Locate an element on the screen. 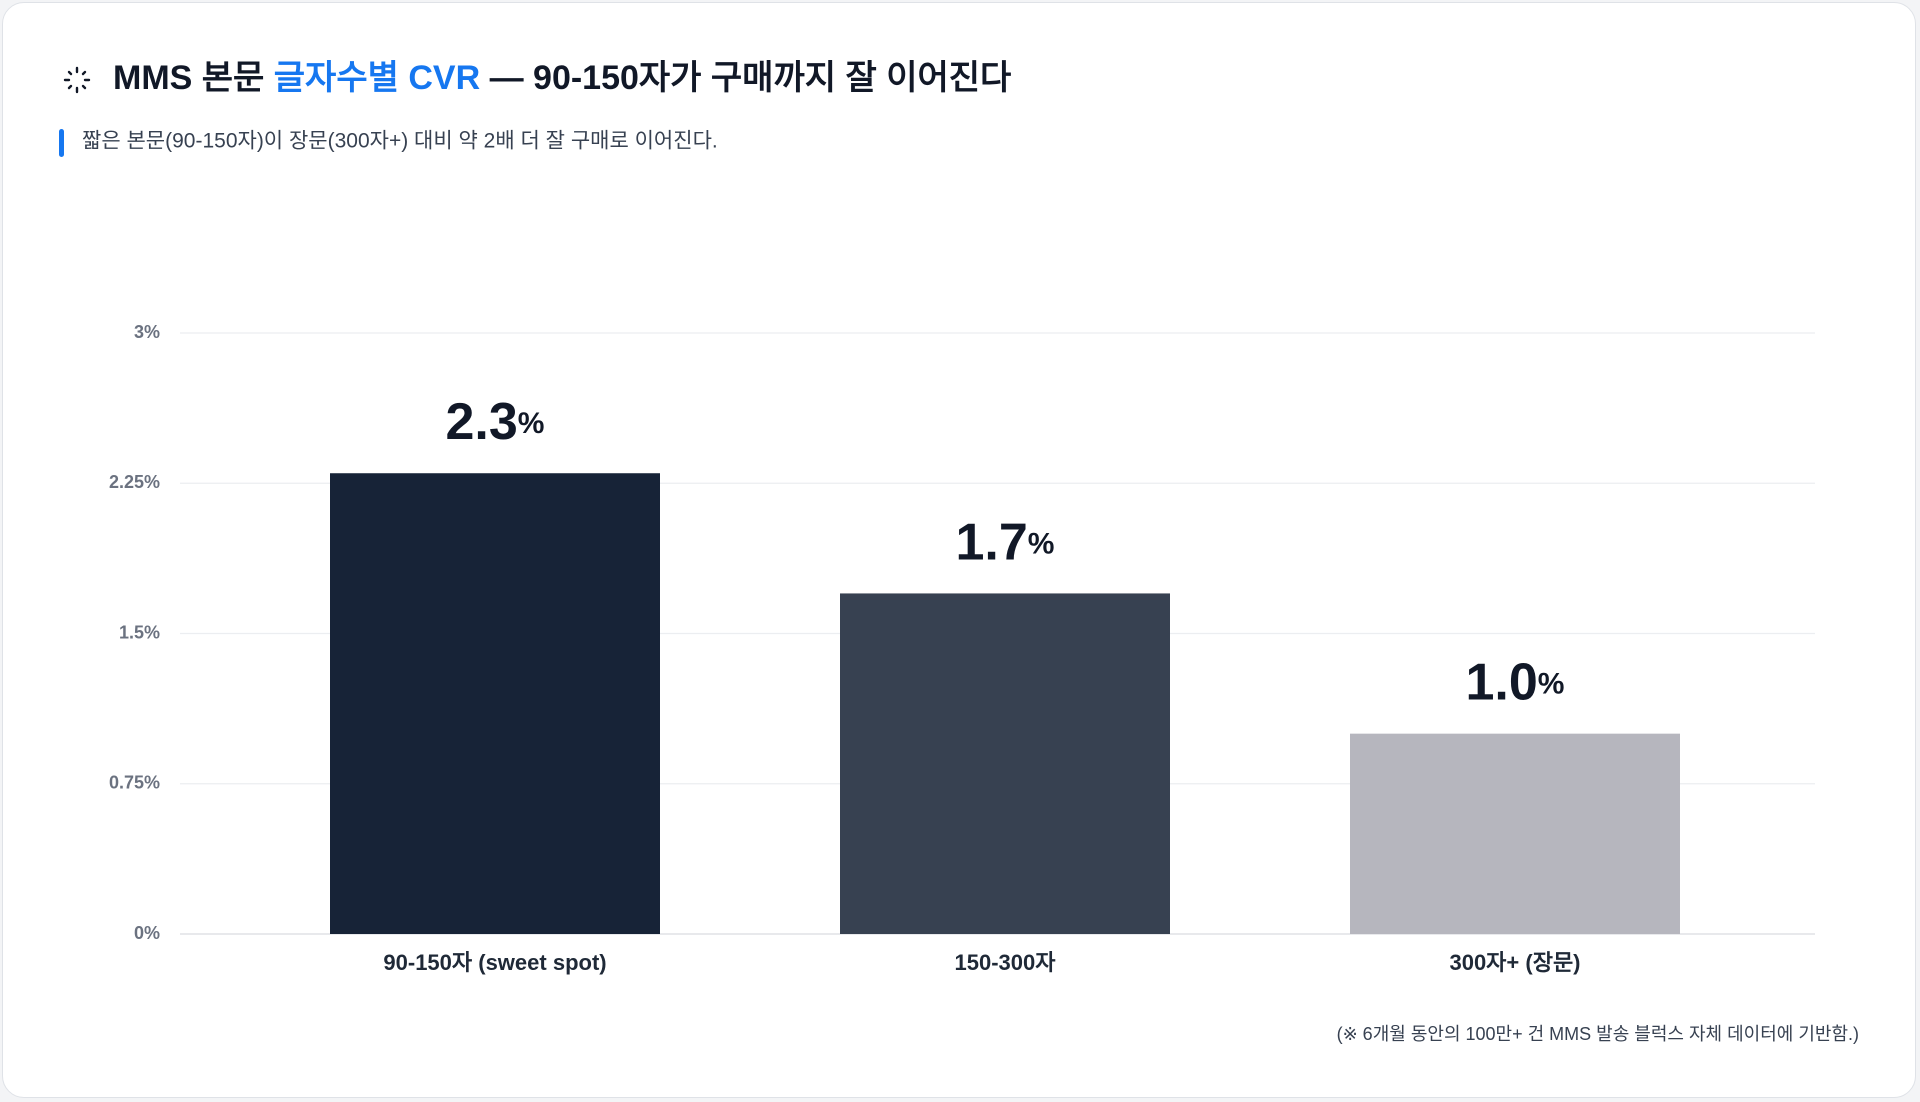 The image size is (1920, 1102). y-tick-label: 2.25% is located at coordinates (134, 482).